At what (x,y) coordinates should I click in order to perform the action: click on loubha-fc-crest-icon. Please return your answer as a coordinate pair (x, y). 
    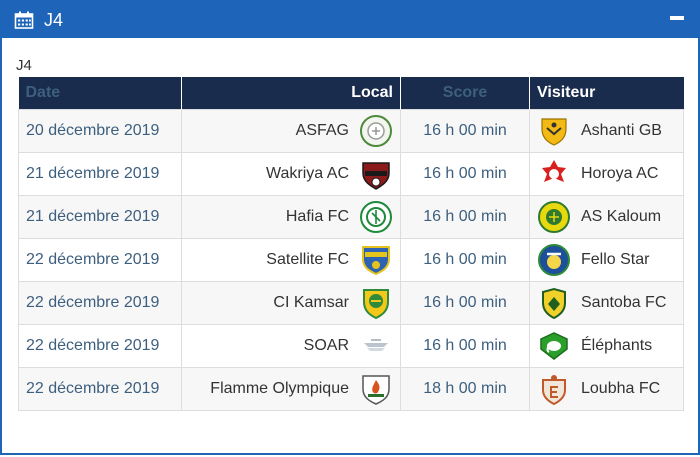
    Looking at the image, I should click on (554, 389).